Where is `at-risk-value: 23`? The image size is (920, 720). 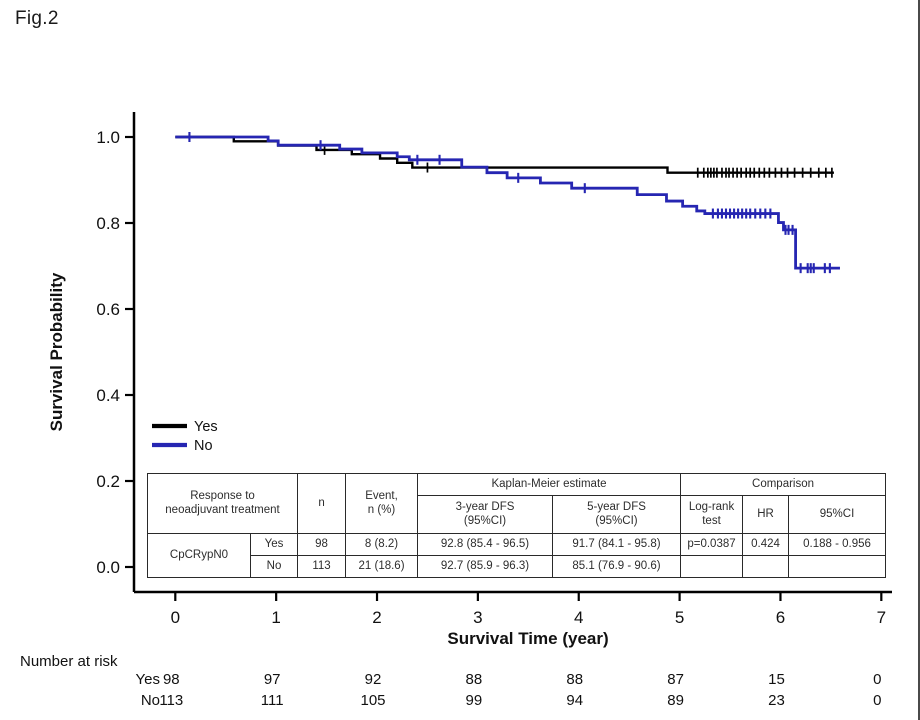
at-risk-value: 23 is located at coordinates (776, 700).